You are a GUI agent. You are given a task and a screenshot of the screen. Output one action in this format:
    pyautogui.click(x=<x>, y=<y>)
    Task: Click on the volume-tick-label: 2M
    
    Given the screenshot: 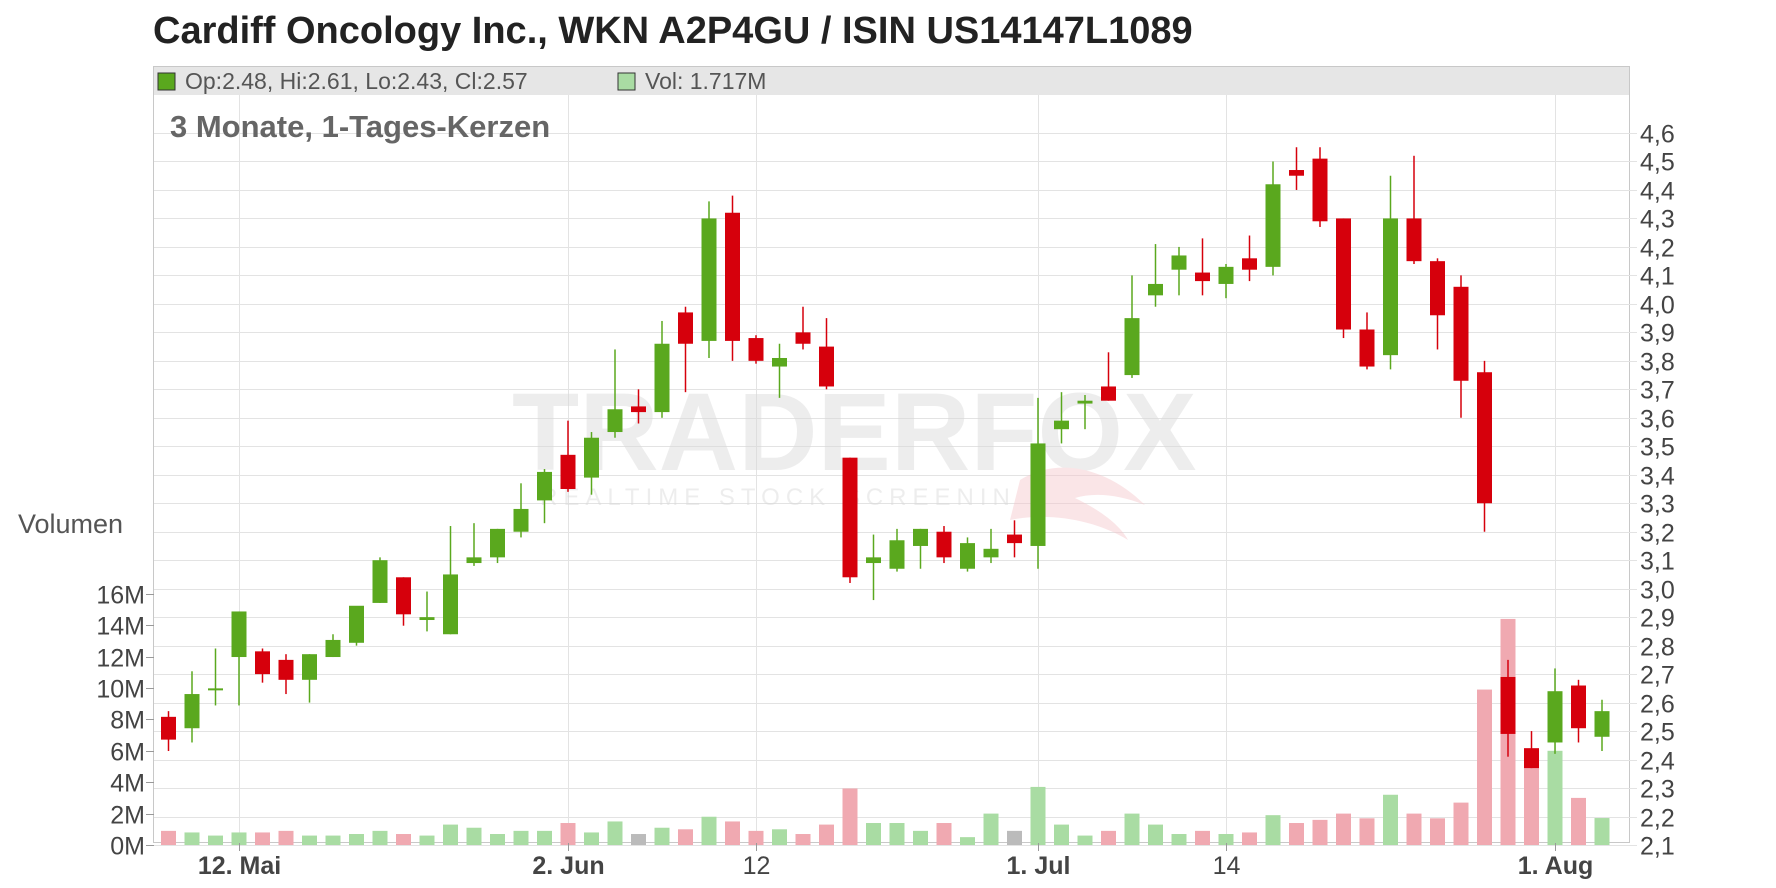 What is the action you would take?
    pyautogui.click(x=127, y=816)
    